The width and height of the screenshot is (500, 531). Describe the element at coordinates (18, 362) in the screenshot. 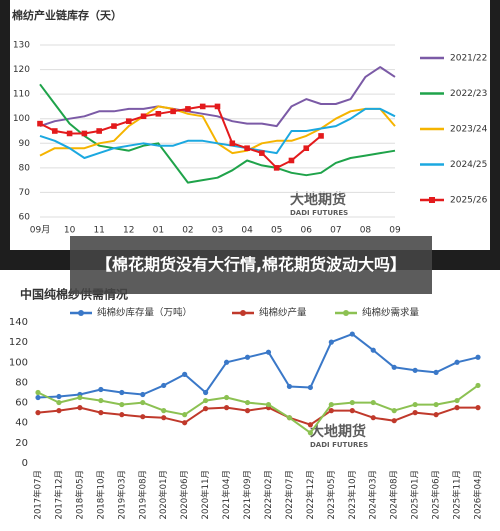

I see `y-tick-label: 100` at that location.